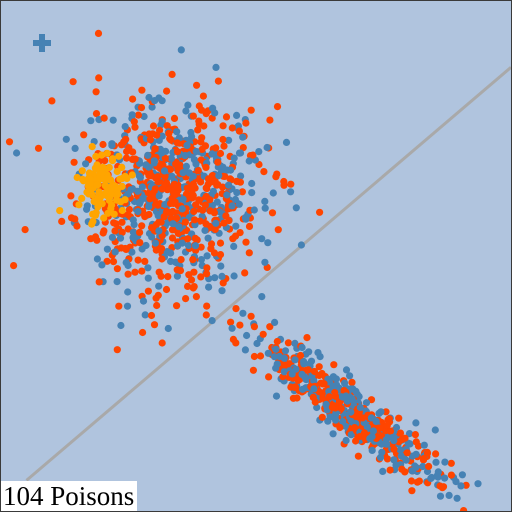 This screenshot has height=512, width=512. I want to click on add-point-tool, so click(42, 43).